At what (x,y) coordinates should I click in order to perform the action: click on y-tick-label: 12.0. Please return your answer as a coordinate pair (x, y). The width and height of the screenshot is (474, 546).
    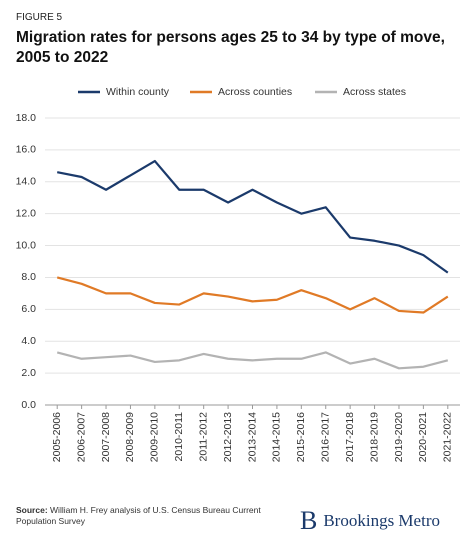
    Looking at the image, I should click on (26, 213).